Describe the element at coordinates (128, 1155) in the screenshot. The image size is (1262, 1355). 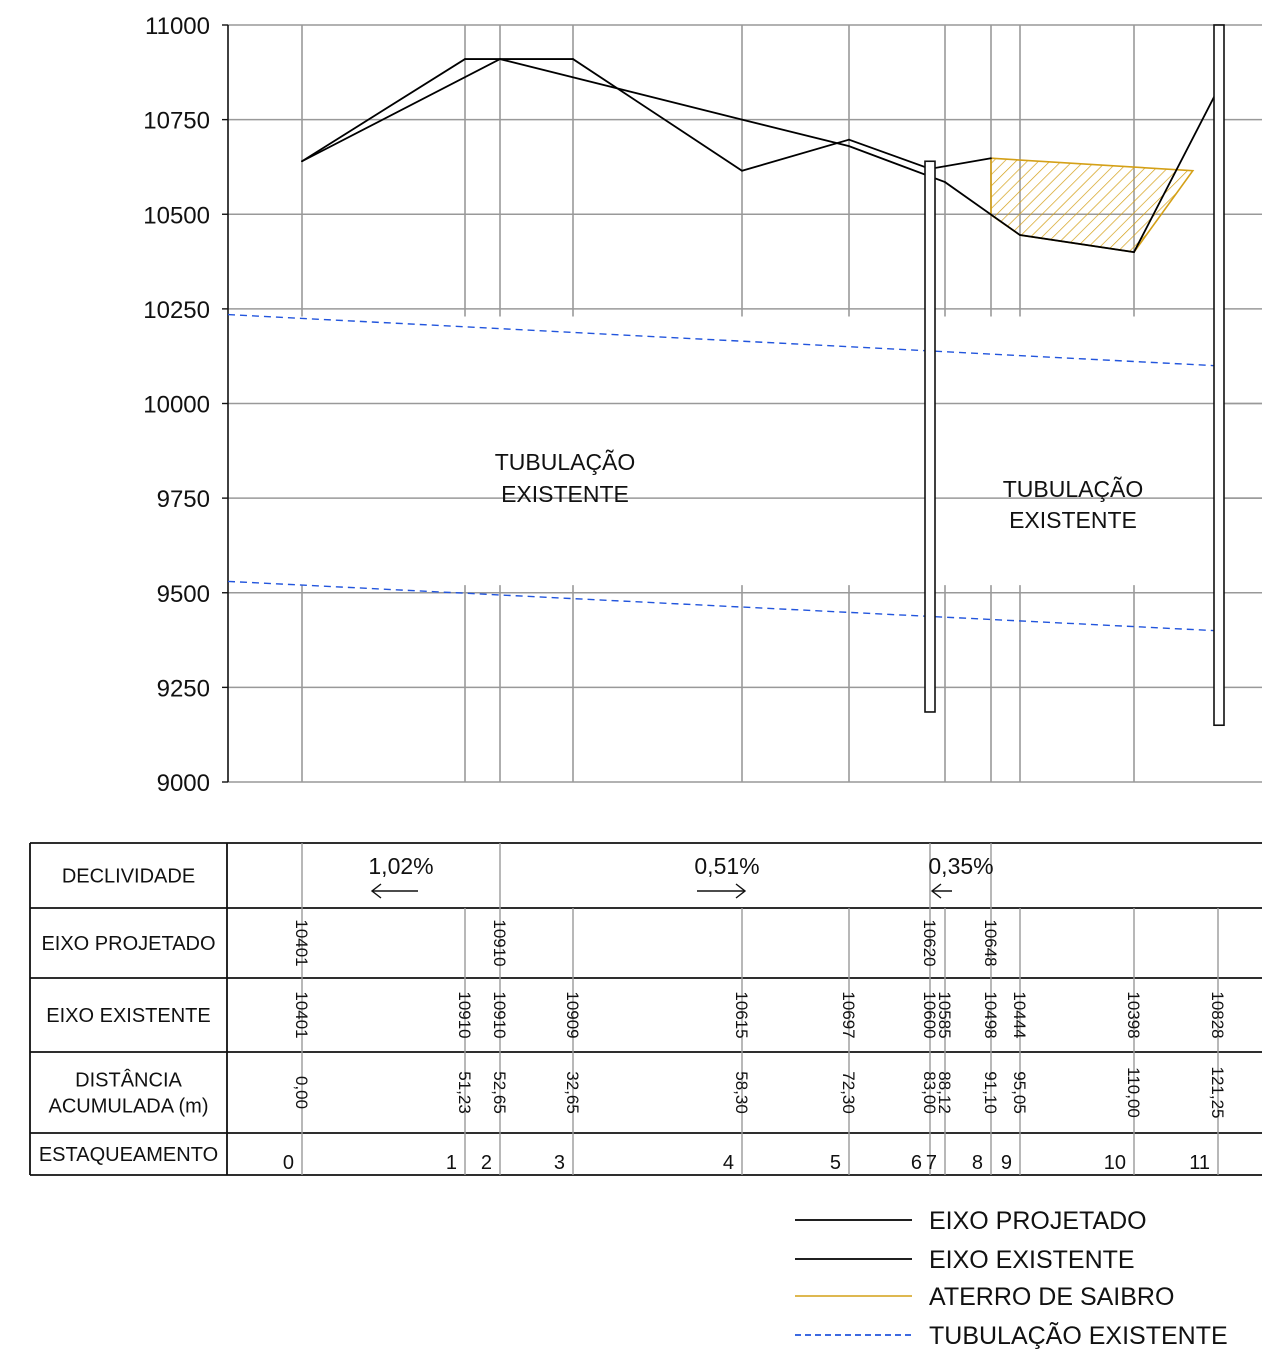
I see `table-row-header: ESTAQUEAMENTO` at that location.